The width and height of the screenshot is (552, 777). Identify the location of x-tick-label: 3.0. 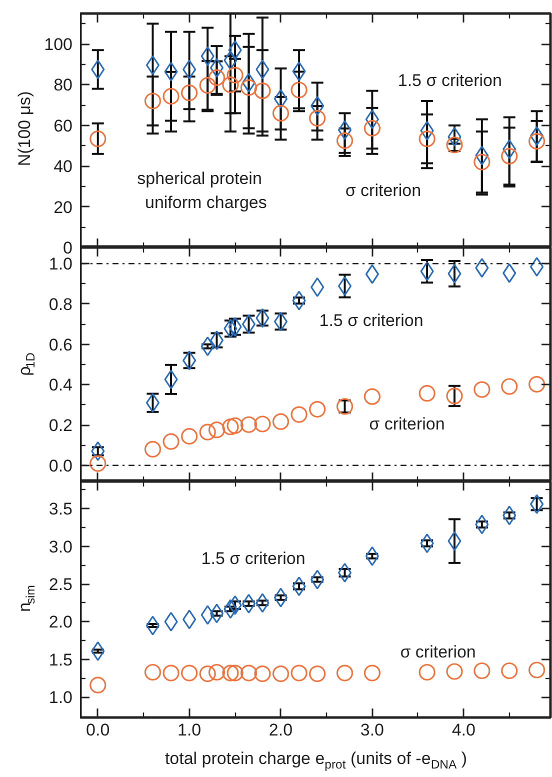
(372, 730).